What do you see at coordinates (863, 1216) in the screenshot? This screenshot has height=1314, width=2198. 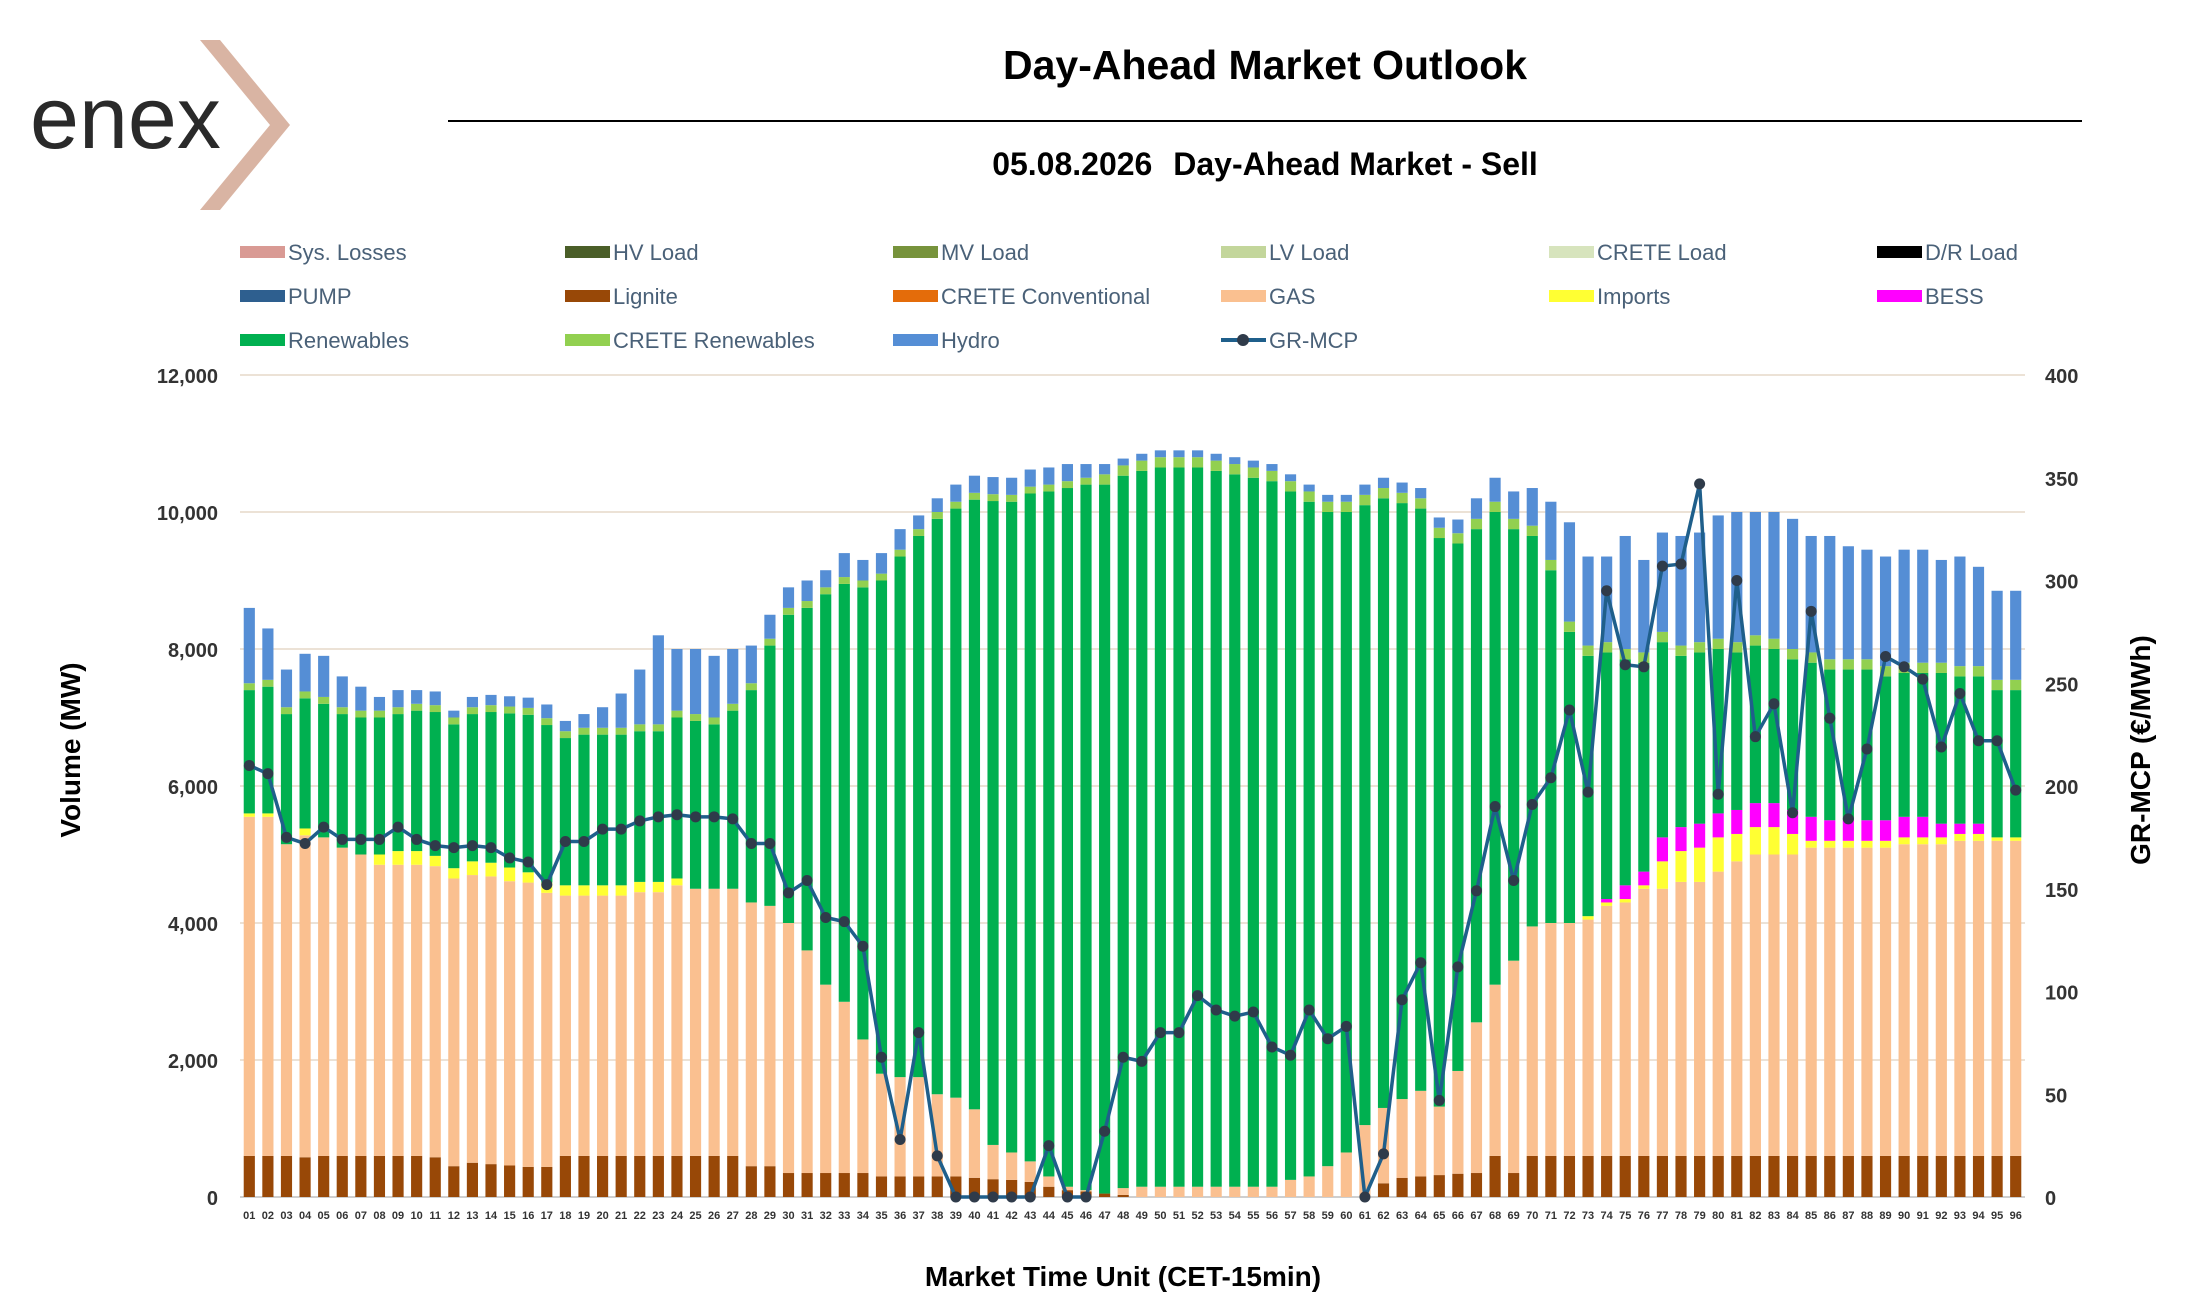 I see `x-tick-label: 34` at bounding box center [863, 1216].